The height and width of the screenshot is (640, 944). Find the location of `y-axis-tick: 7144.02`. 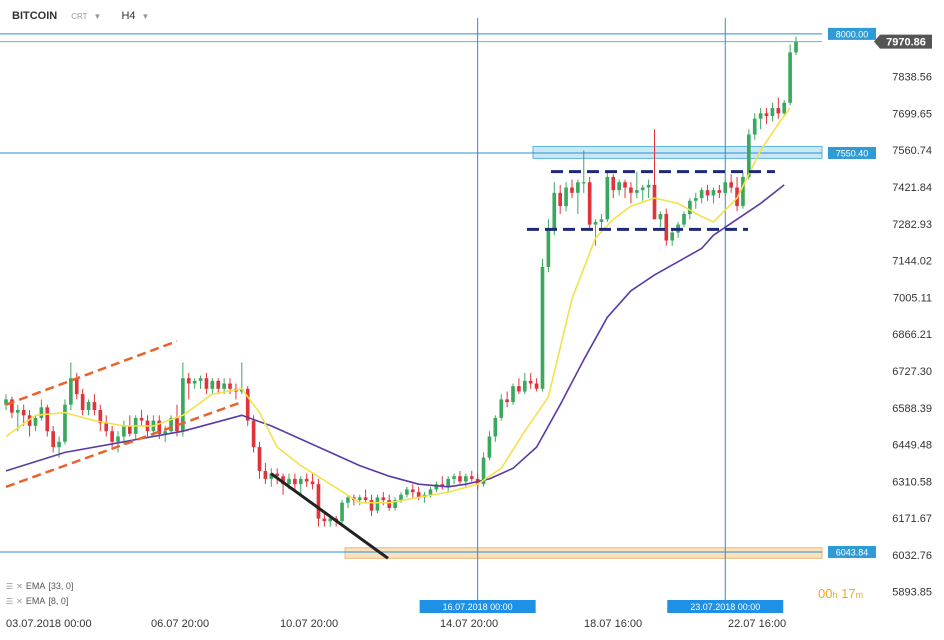

y-axis-tick: 7144.02 is located at coordinates (912, 262).